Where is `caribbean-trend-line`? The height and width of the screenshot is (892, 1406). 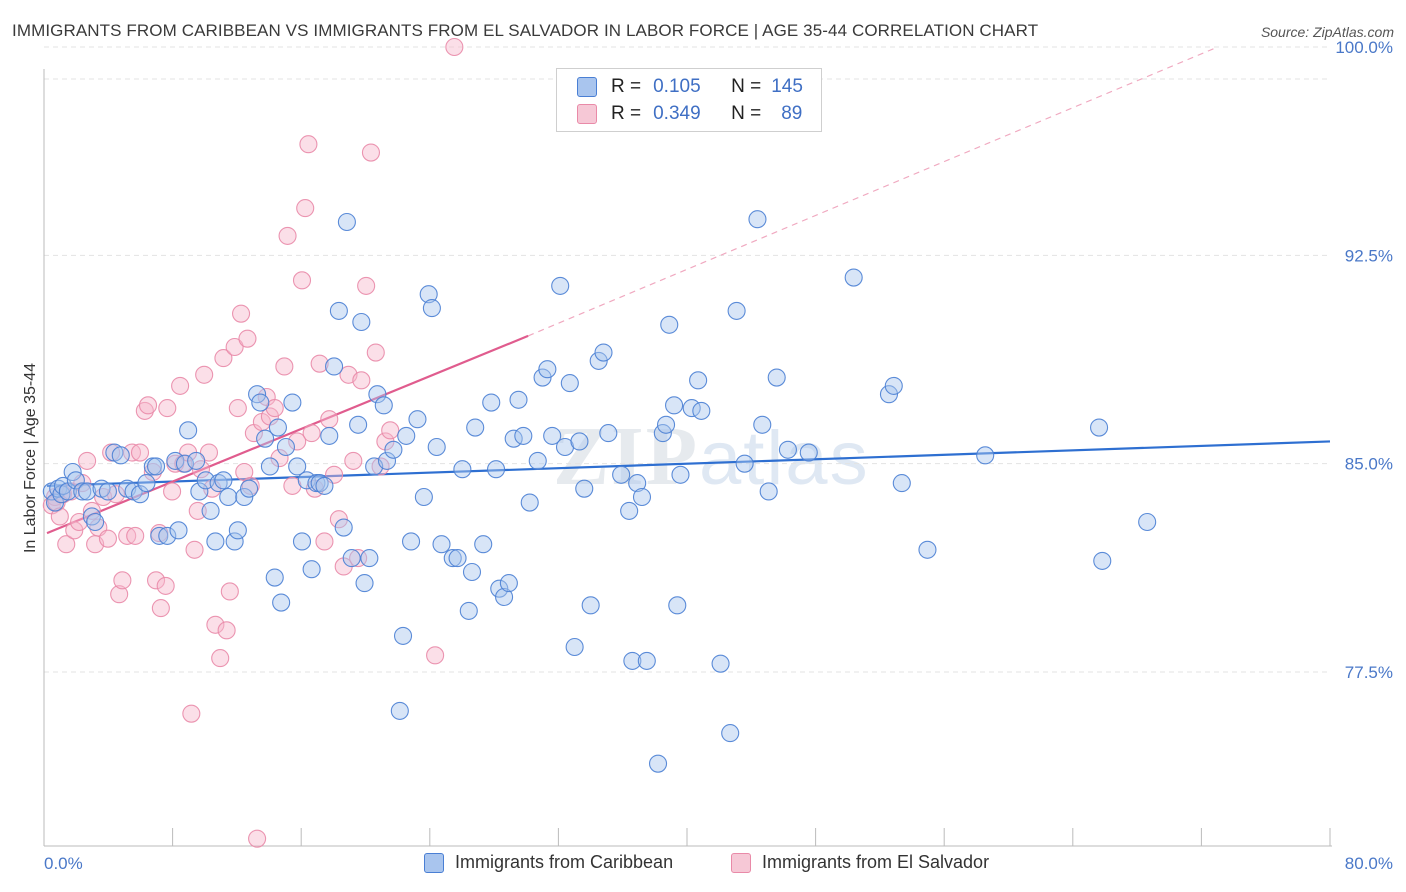
caribbean-trend-line is located at coordinates (688, 463).